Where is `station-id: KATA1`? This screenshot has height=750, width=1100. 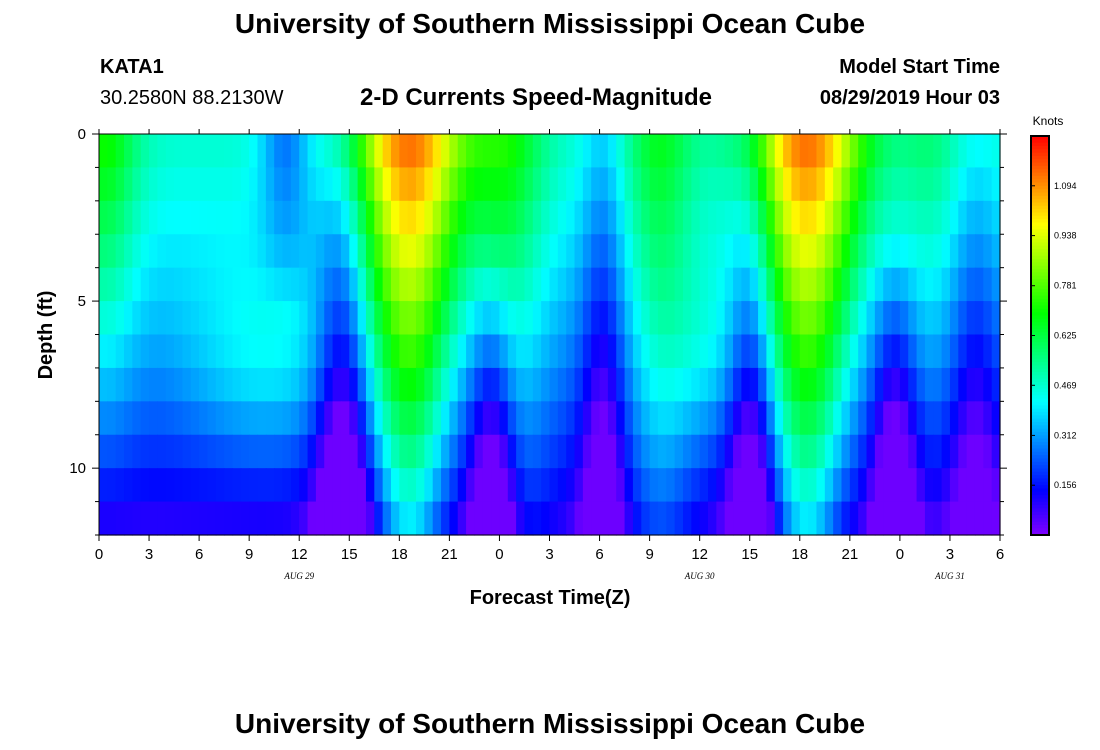 station-id: KATA1 is located at coordinates (132, 67).